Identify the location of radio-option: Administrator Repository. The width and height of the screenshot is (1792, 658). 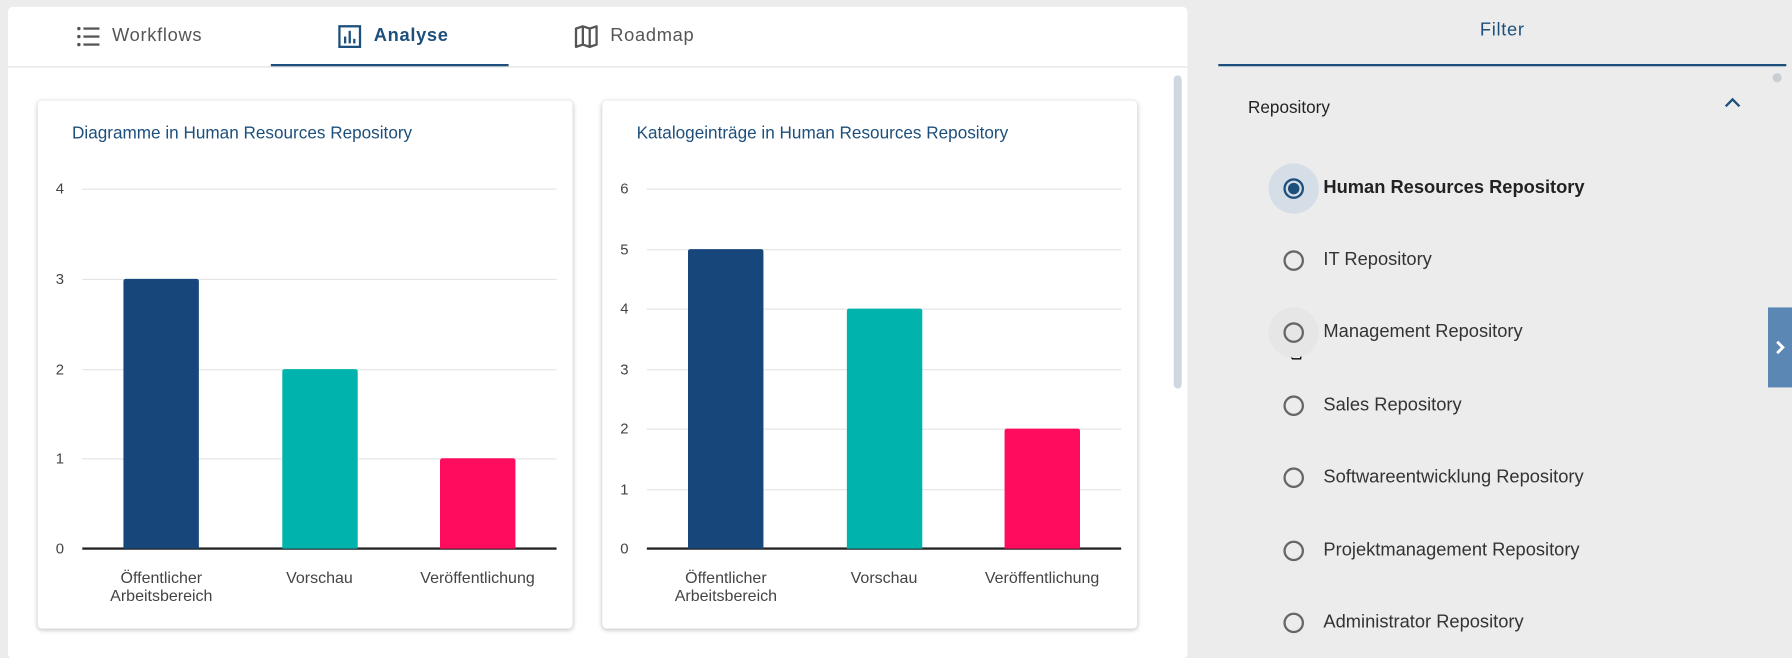
(1396, 623).